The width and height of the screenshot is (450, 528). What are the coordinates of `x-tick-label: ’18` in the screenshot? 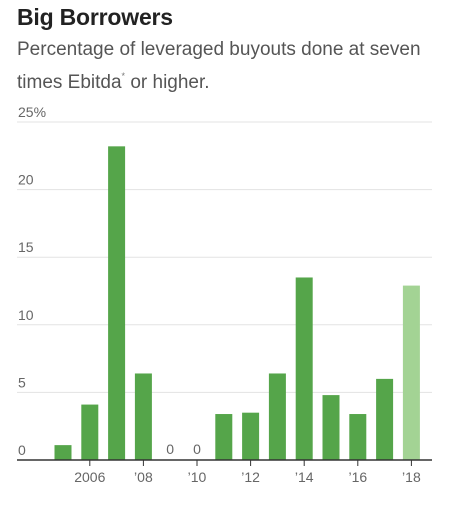 It's located at (411, 477).